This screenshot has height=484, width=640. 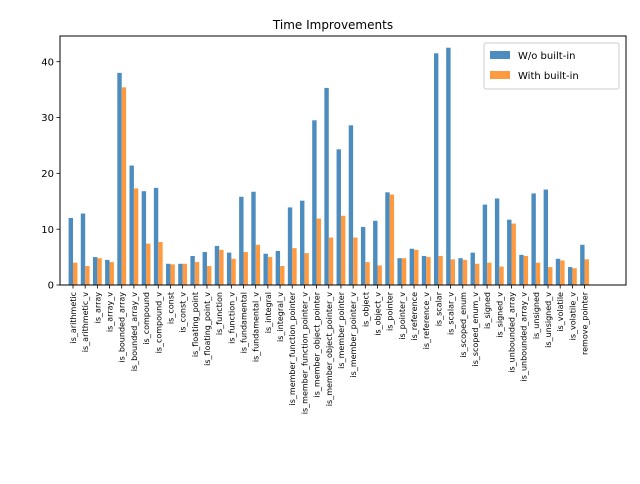 I want to click on x-tick-label: is_unbounded_array_v, so click(x=524, y=337).